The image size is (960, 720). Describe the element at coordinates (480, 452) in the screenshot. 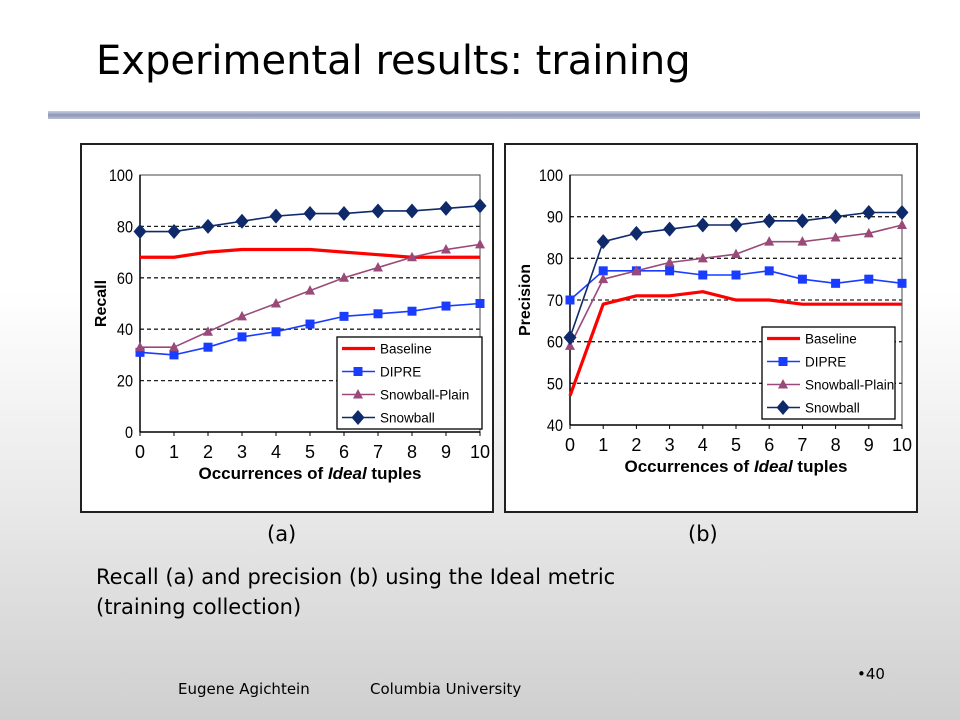

I see `x-tick-label-10: 10` at that location.